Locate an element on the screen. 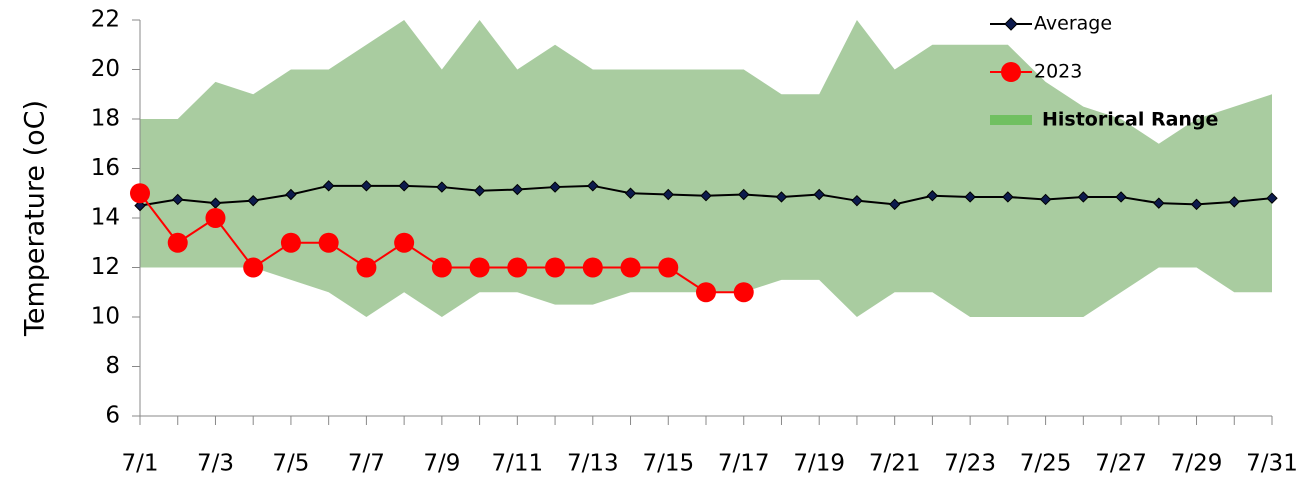 This screenshot has width=1314, height=478. y-tick-label: 20 is located at coordinates (105, 69).